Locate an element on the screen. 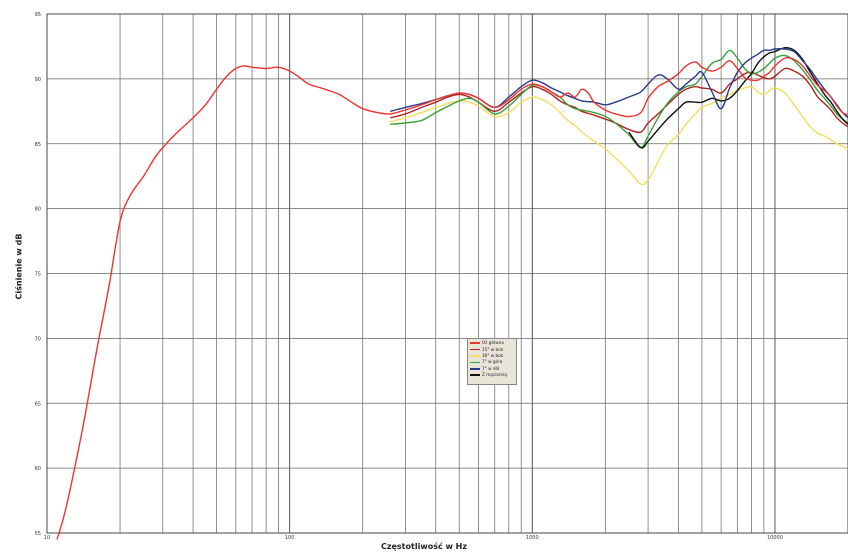 The image size is (848, 553). y-tick-label: 75 is located at coordinates (38, 275).